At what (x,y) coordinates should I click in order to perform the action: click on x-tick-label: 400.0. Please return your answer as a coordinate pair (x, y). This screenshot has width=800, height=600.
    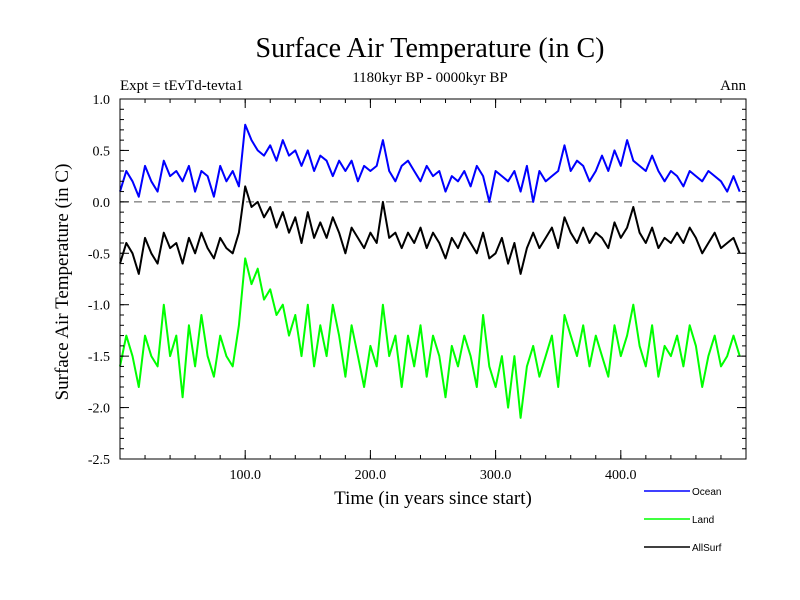
    Looking at the image, I should click on (621, 475).